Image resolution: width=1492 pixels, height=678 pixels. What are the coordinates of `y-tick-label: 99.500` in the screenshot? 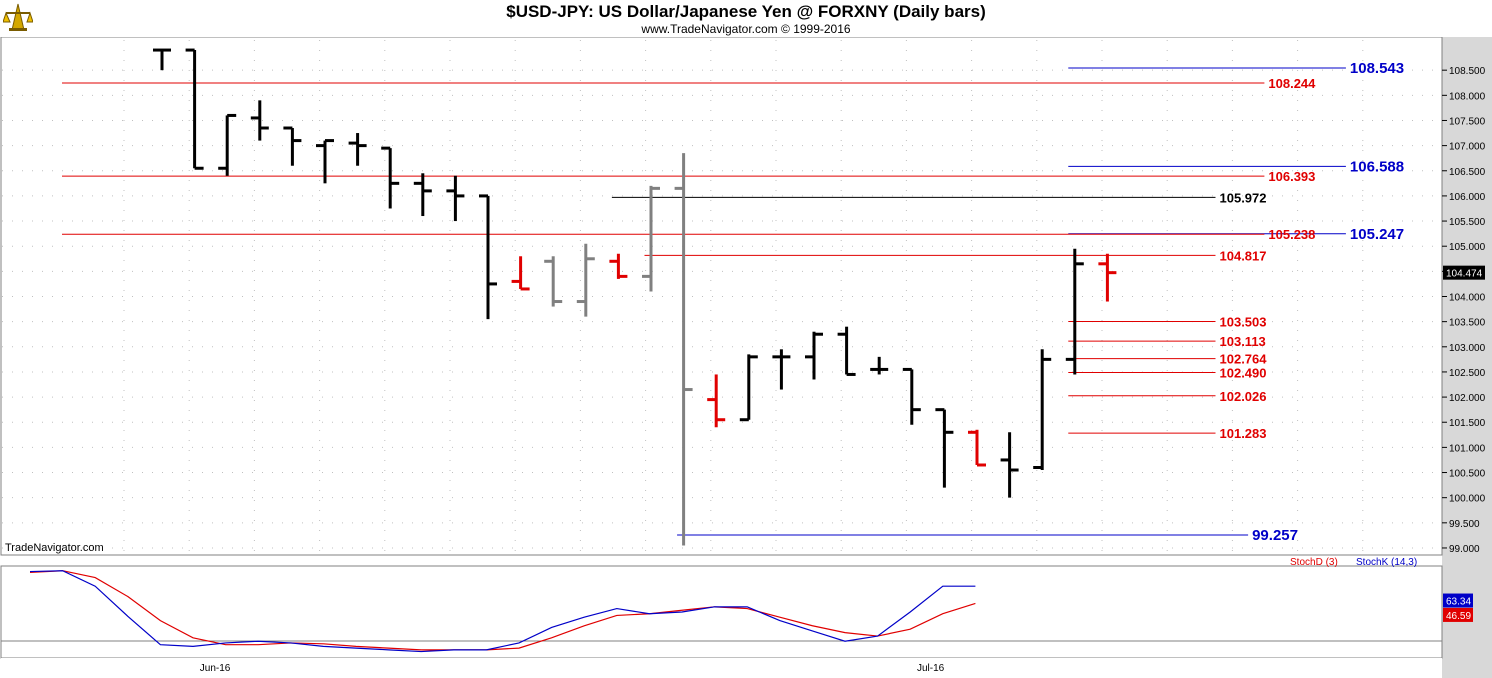 It's located at (1464, 524).